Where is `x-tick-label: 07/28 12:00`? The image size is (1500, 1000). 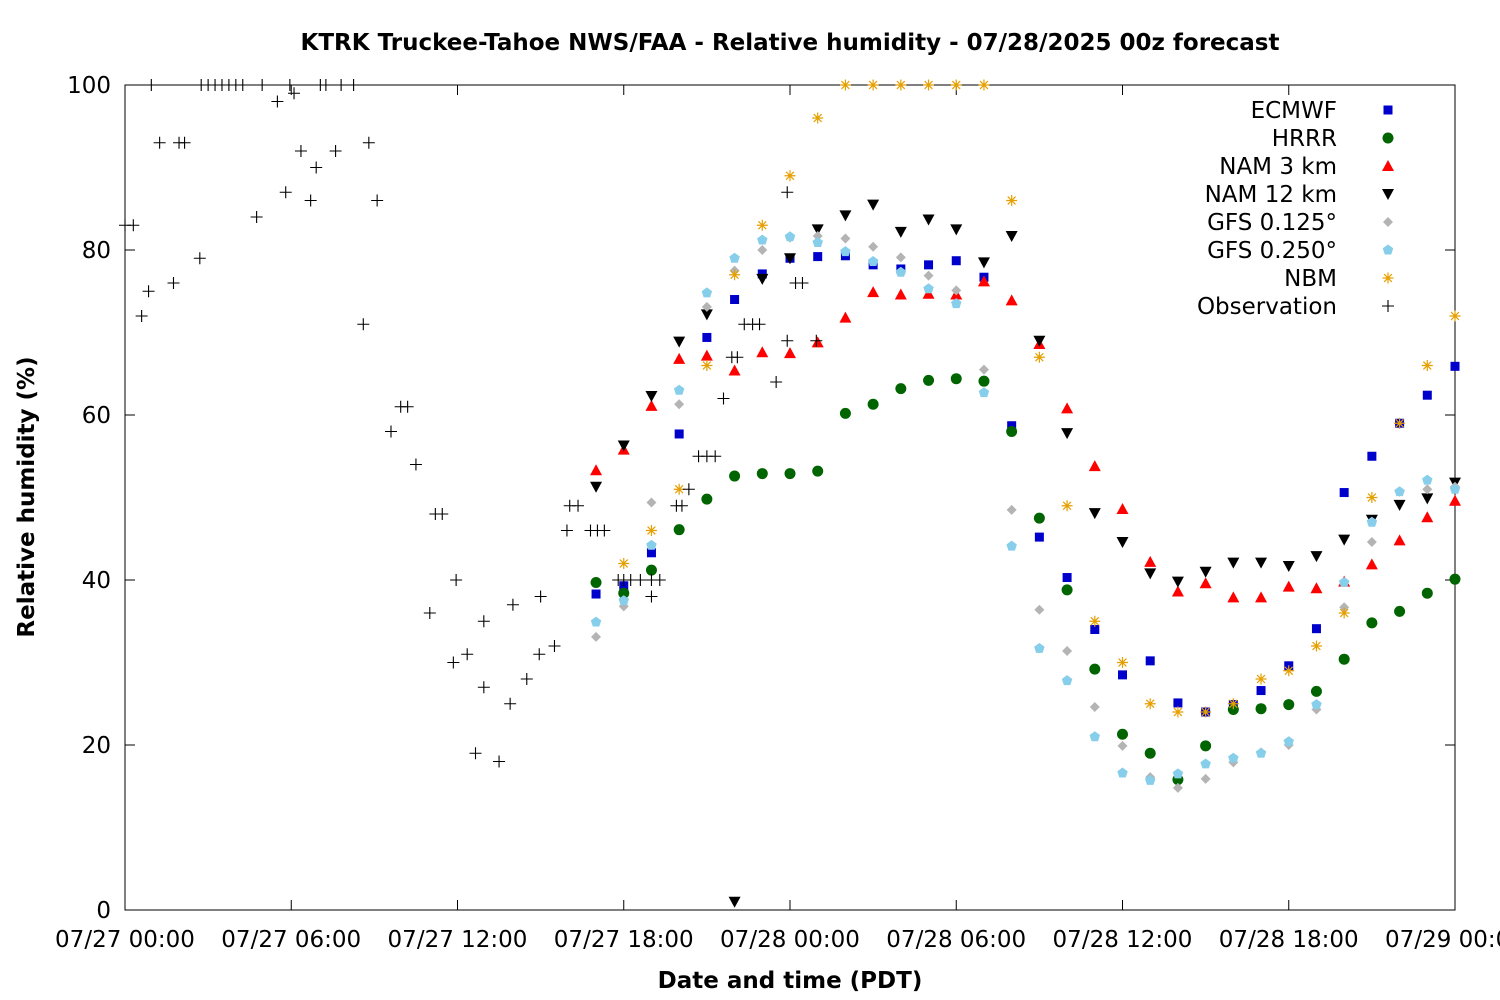 x-tick-label: 07/28 12:00 is located at coordinates (1123, 940).